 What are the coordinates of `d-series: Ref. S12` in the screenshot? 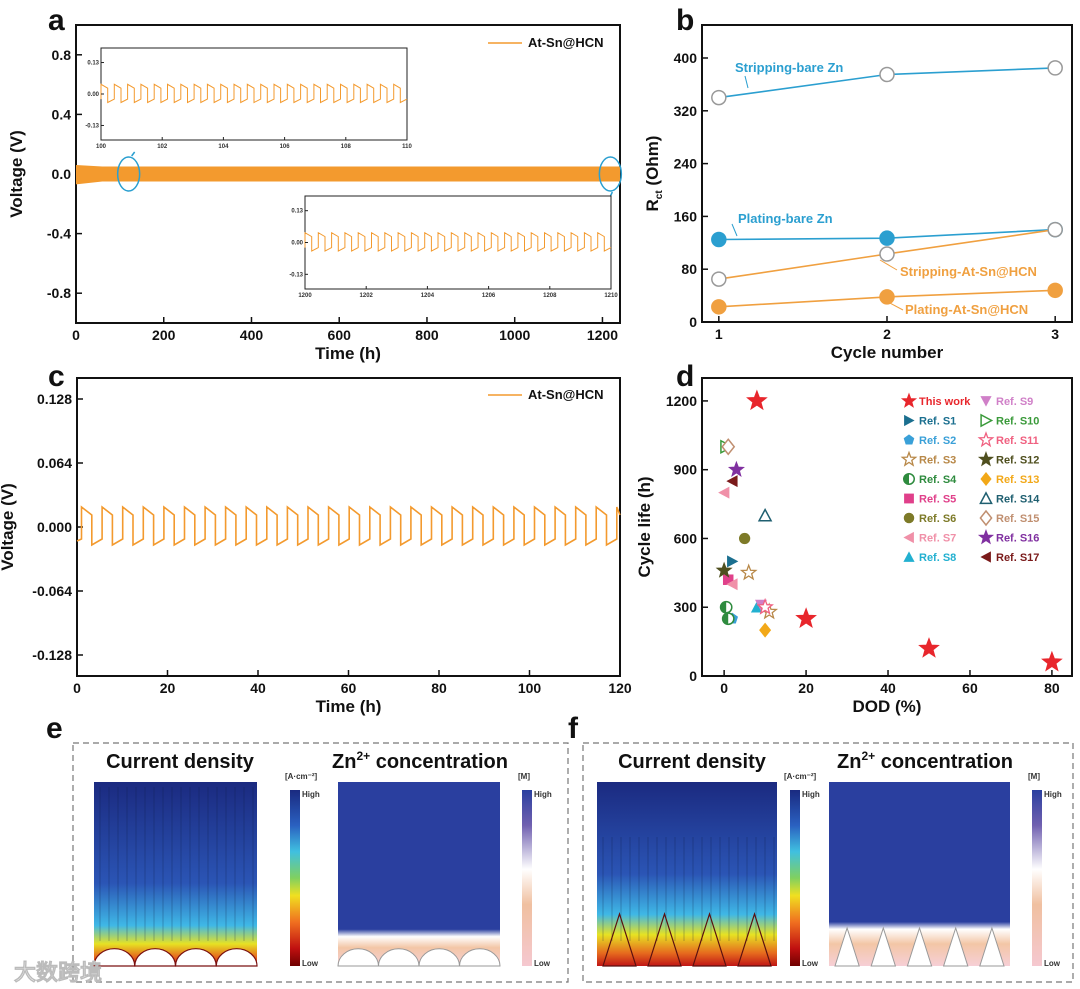 It's located at (877, 514).